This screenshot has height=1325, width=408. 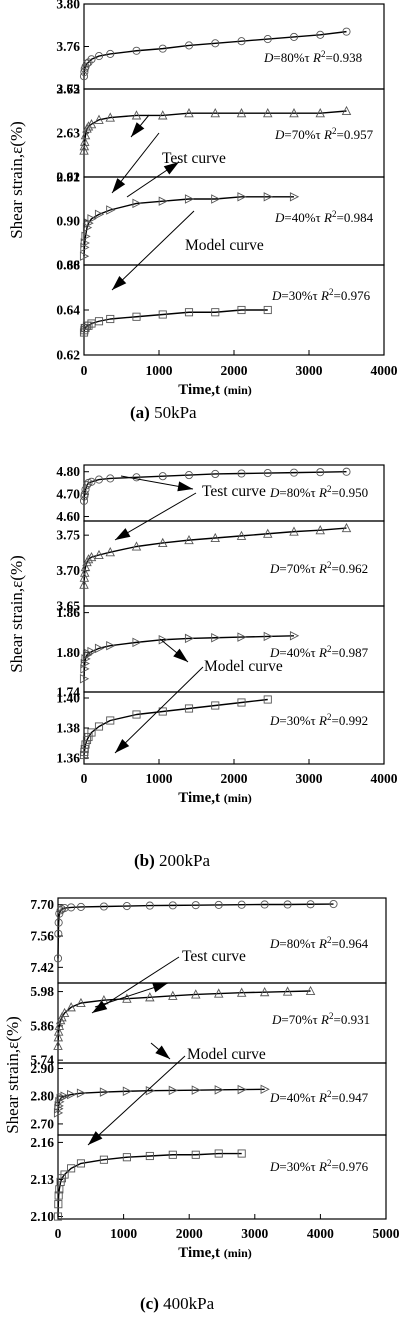 What do you see at coordinates (220, 494) in the screenshot?
I see `panel-d80: 4.60 4.70 4.80 D=80%τ R2=0.950` at bounding box center [220, 494].